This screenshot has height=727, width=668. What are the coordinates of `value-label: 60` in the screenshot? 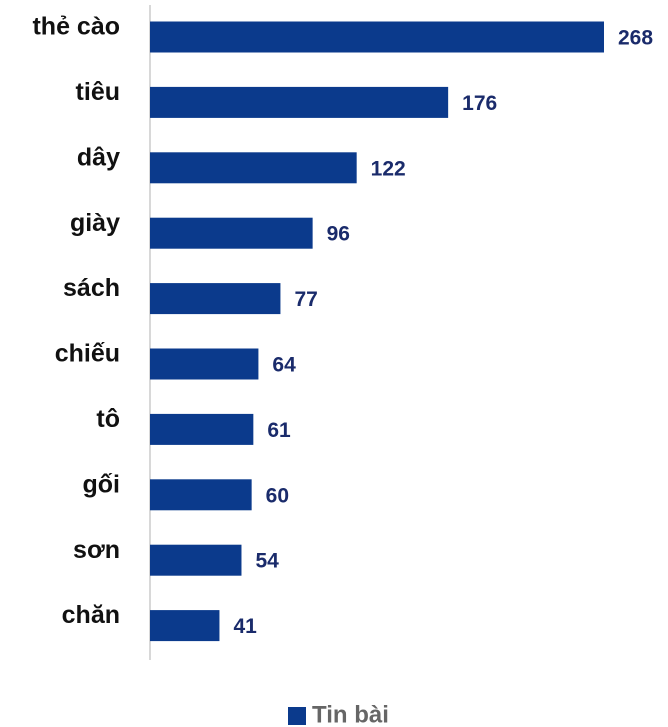 It's located at (277, 495).